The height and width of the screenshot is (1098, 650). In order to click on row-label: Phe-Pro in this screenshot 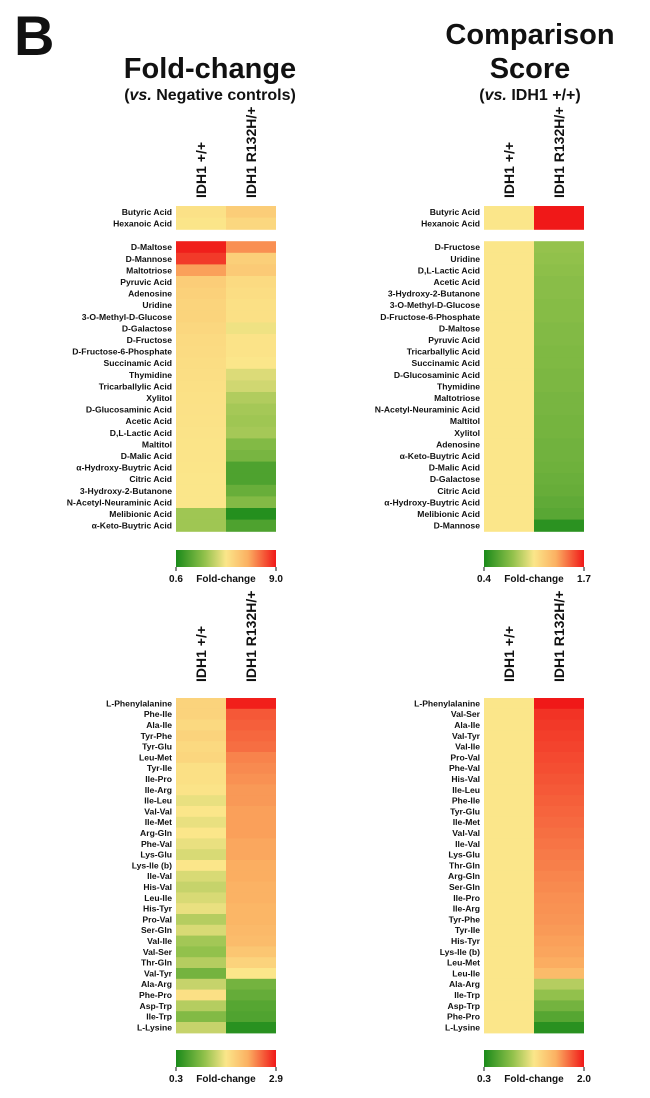, I will do `click(463, 1017)`.